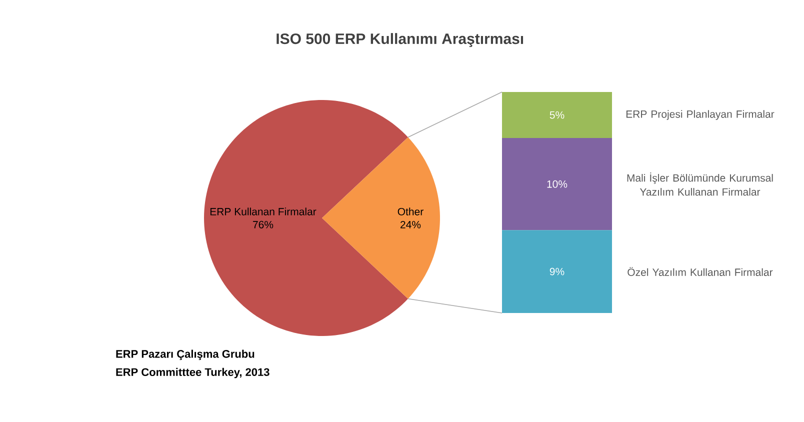  What do you see at coordinates (410, 224) in the screenshot?
I see `data-label: 24%` at bounding box center [410, 224].